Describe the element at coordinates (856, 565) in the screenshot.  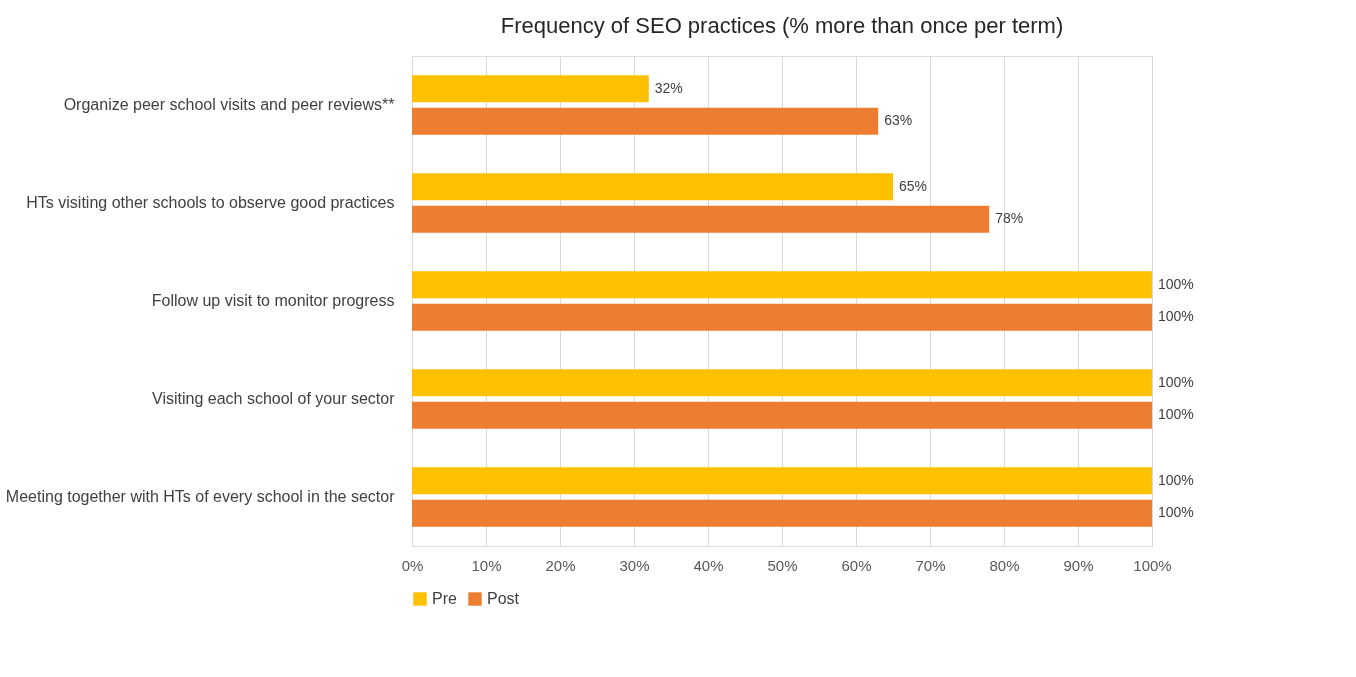
I see `x-tick-label: 60%` at that location.